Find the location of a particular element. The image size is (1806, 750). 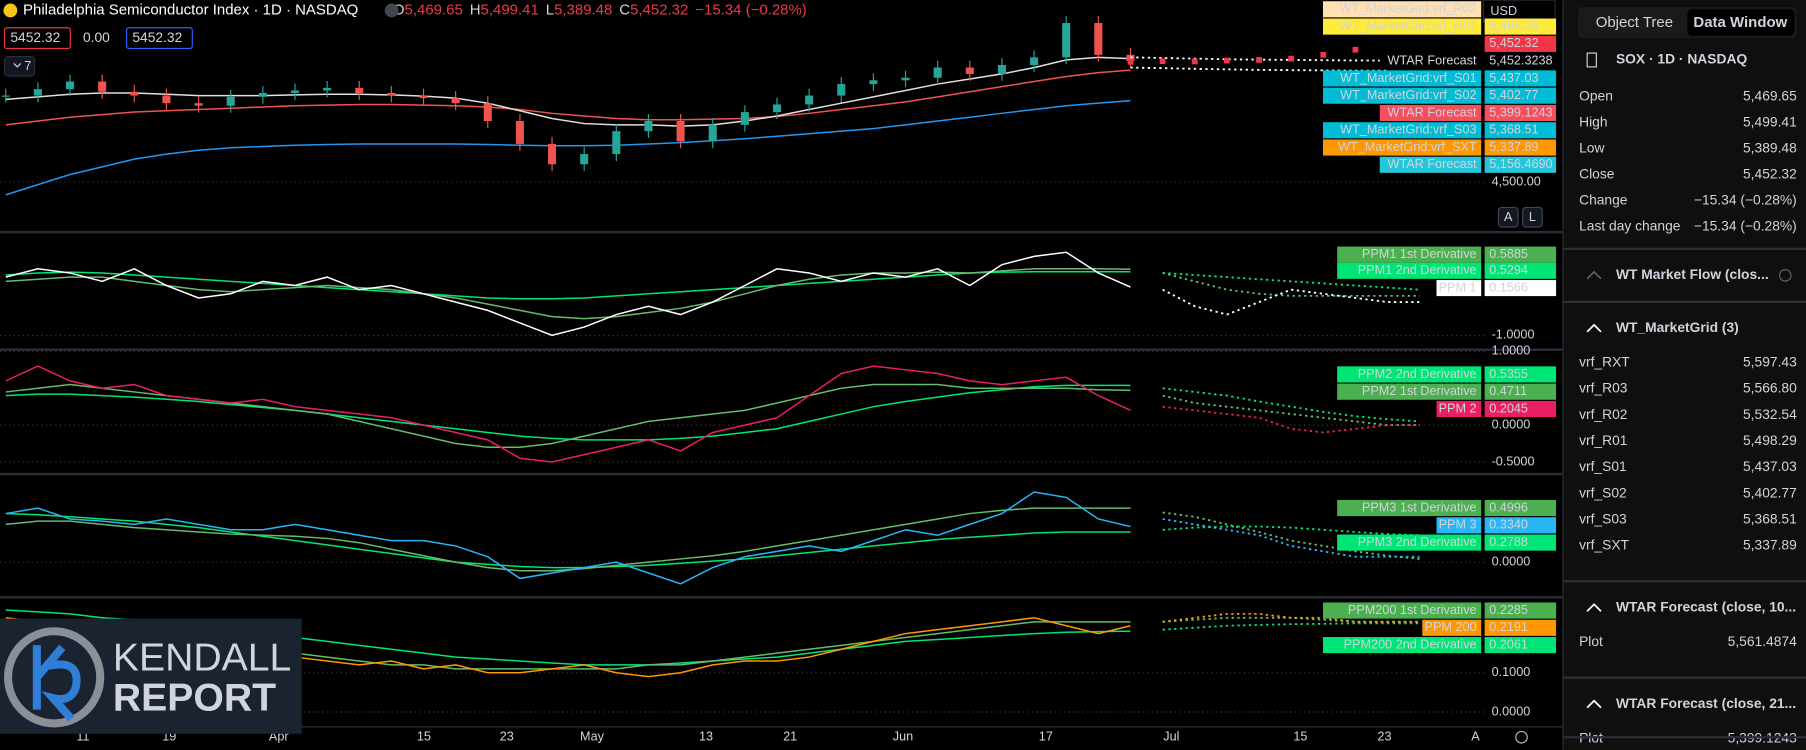

symbol-icon is located at coordinates (10, 10).